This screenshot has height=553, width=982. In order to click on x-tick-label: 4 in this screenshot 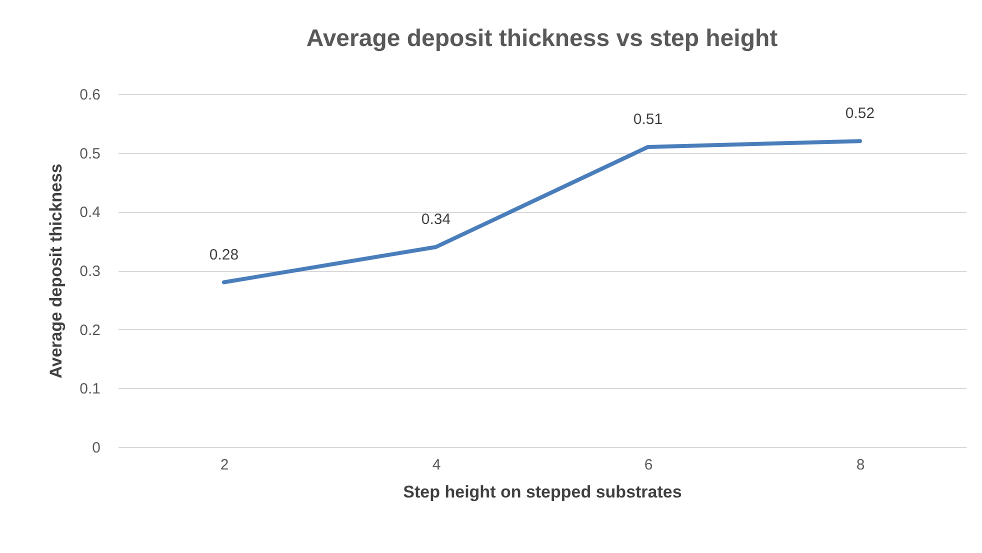, I will do `click(436, 465)`.